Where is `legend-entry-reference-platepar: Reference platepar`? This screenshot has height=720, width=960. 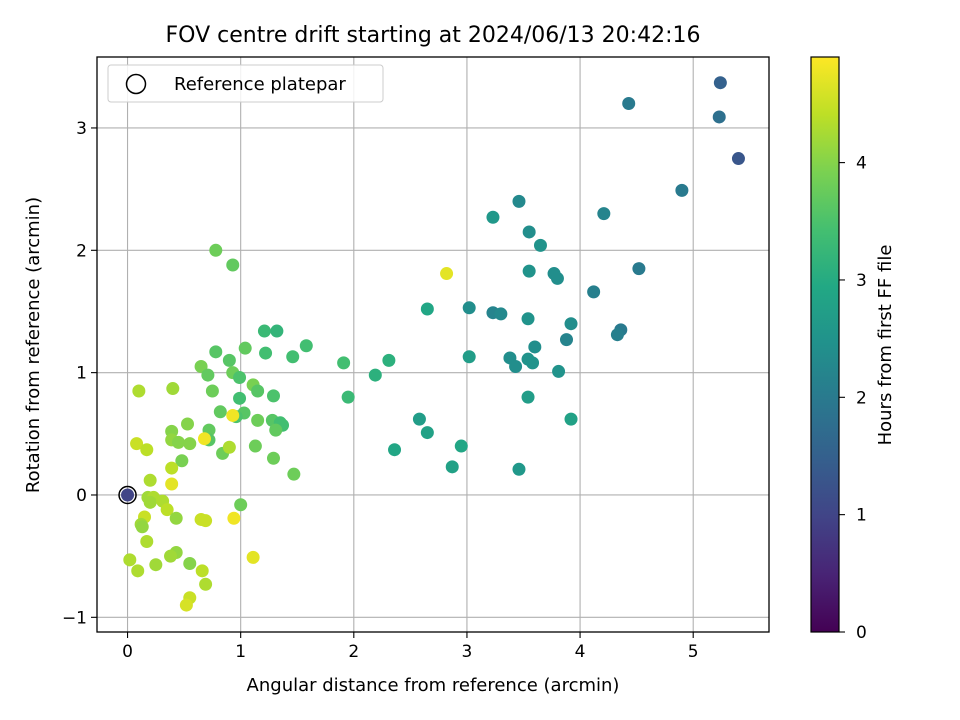 legend-entry-reference-platepar: Reference platepar is located at coordinates (260, 84).